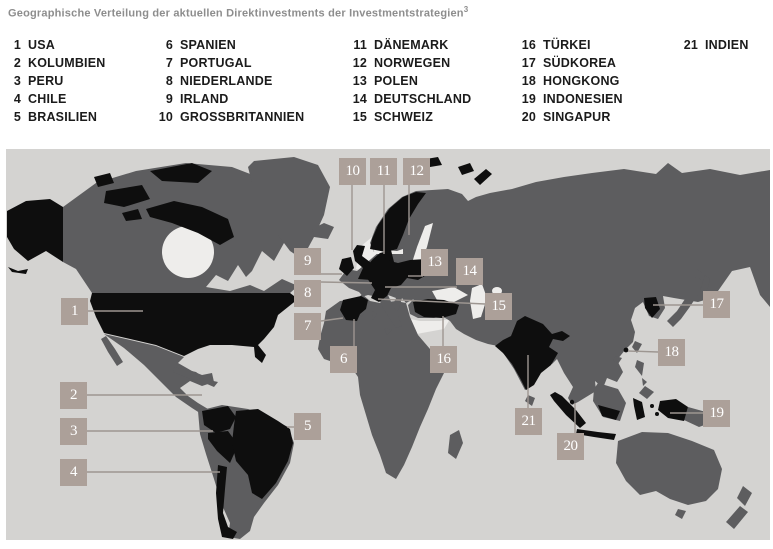  Describe the element at coordinates (411, 45) in the screenshot. I see `legend-label: DÄNEMARK` at that location.